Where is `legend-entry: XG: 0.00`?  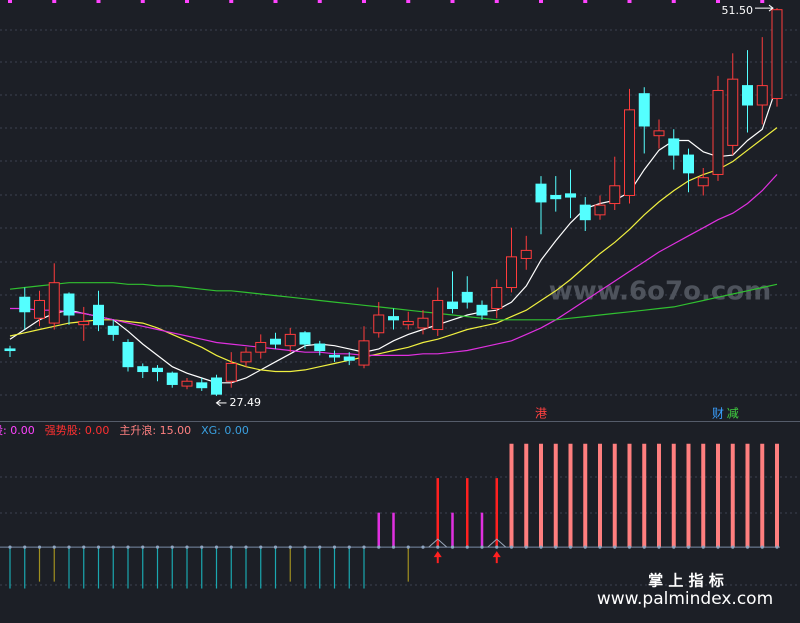
legend-entry: XG: 0.00 is located at coordinates (225, 430).